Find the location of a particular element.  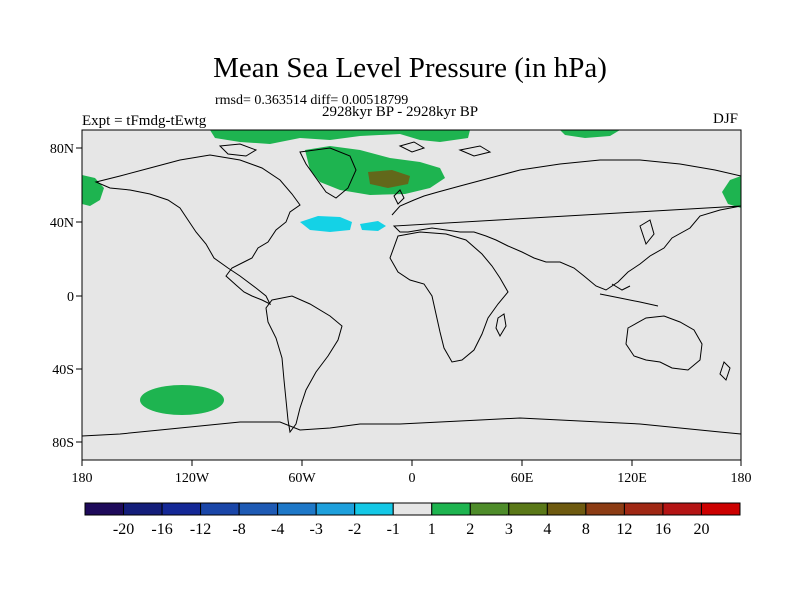

coast-madagascar is located at coordinates (501, 325).